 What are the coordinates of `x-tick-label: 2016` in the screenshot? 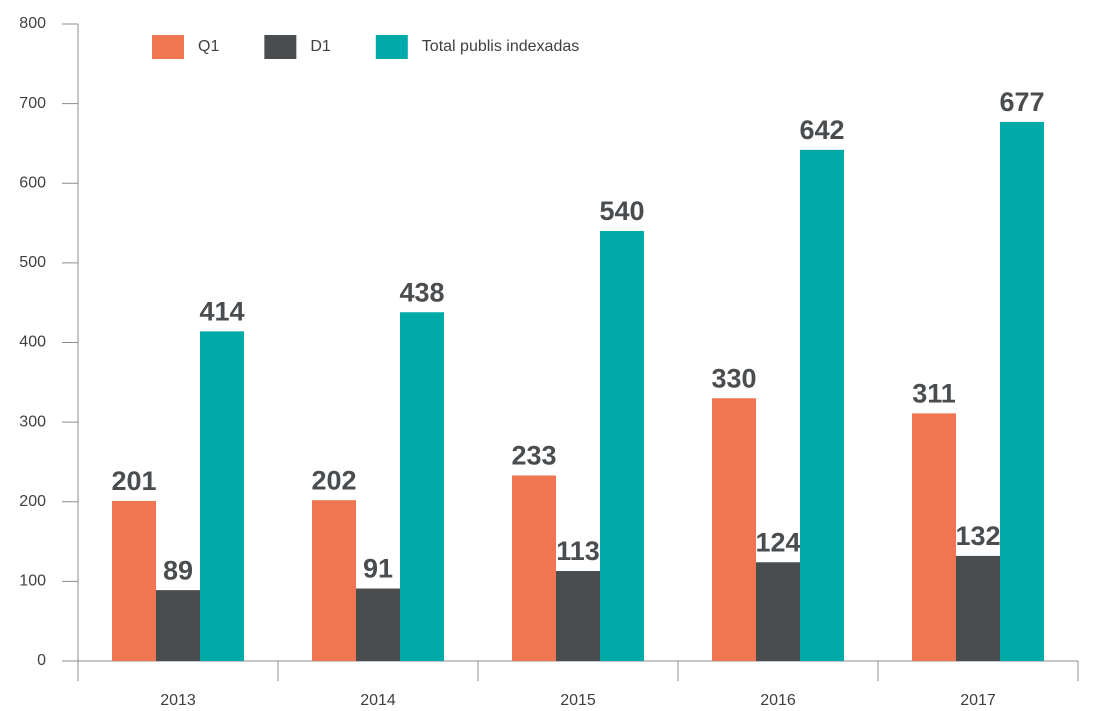 It's located at (778, 700).